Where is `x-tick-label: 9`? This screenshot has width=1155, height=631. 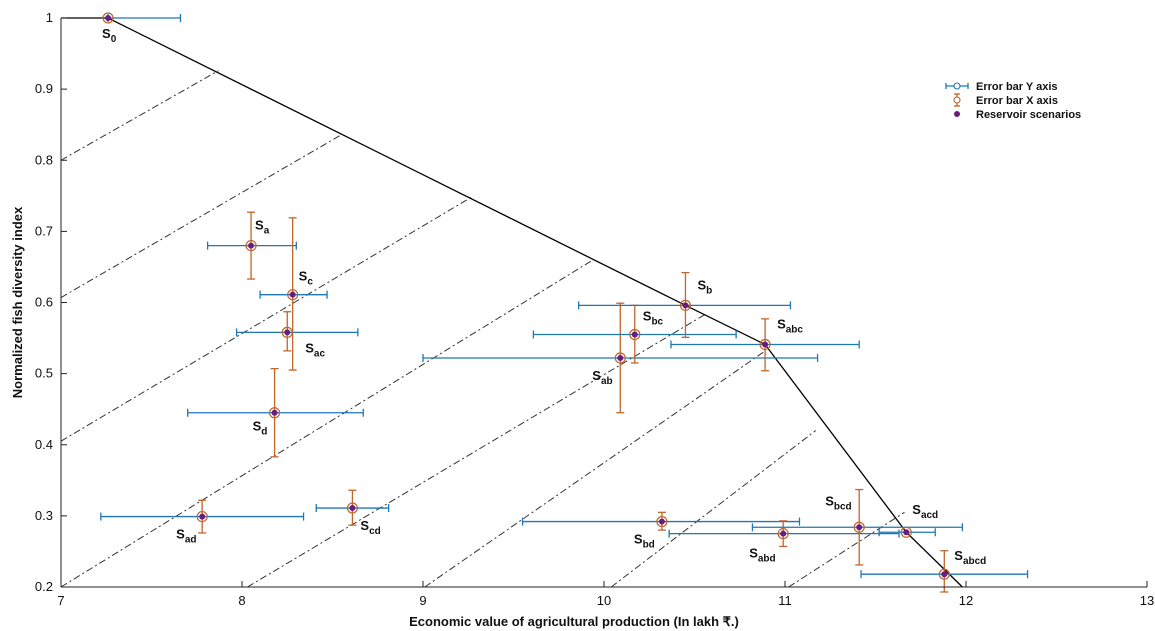
x-tick-label: 9 is located at coordinates (422, 600).